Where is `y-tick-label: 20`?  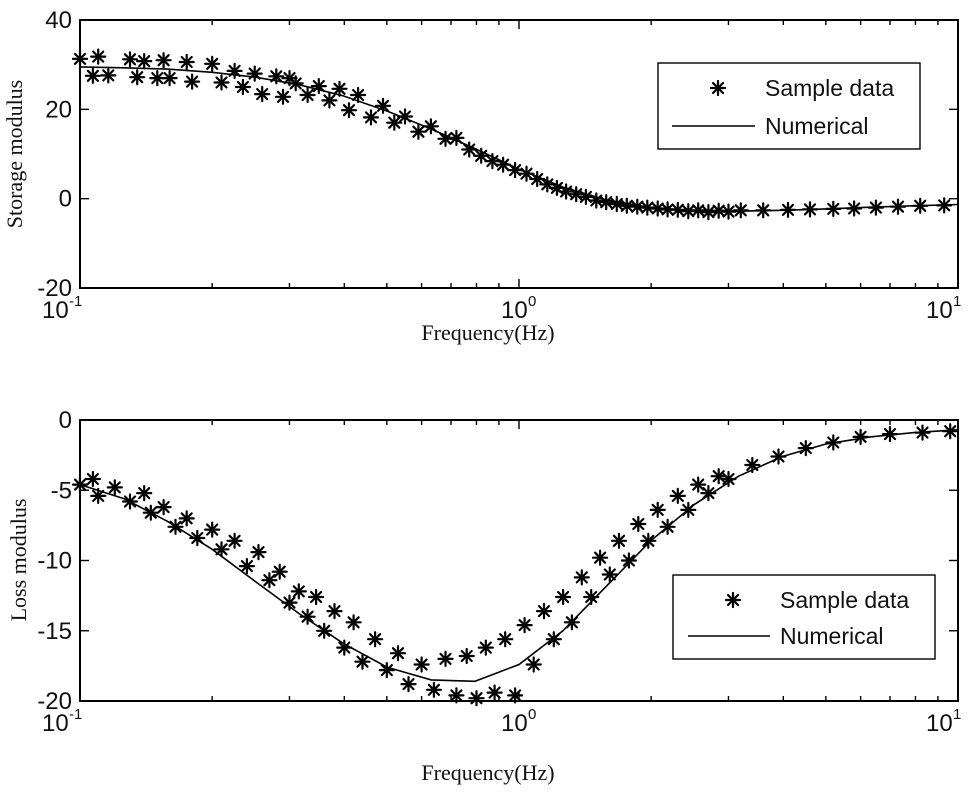
y-tick-label: 20 is located at coordinates (58, 109).